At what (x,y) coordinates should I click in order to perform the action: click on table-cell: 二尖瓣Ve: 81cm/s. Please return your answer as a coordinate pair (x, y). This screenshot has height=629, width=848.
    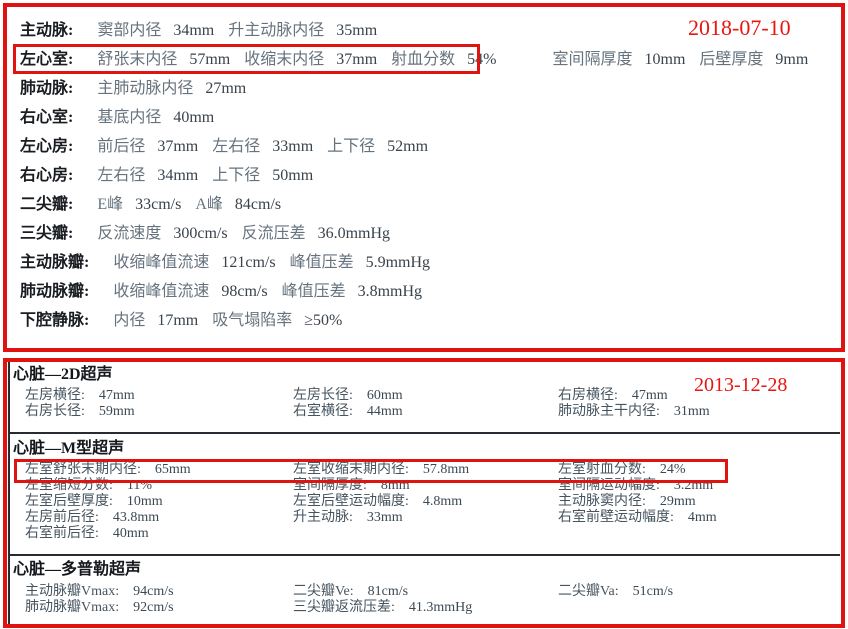
    Looking at the image, I should click on (425, 592).